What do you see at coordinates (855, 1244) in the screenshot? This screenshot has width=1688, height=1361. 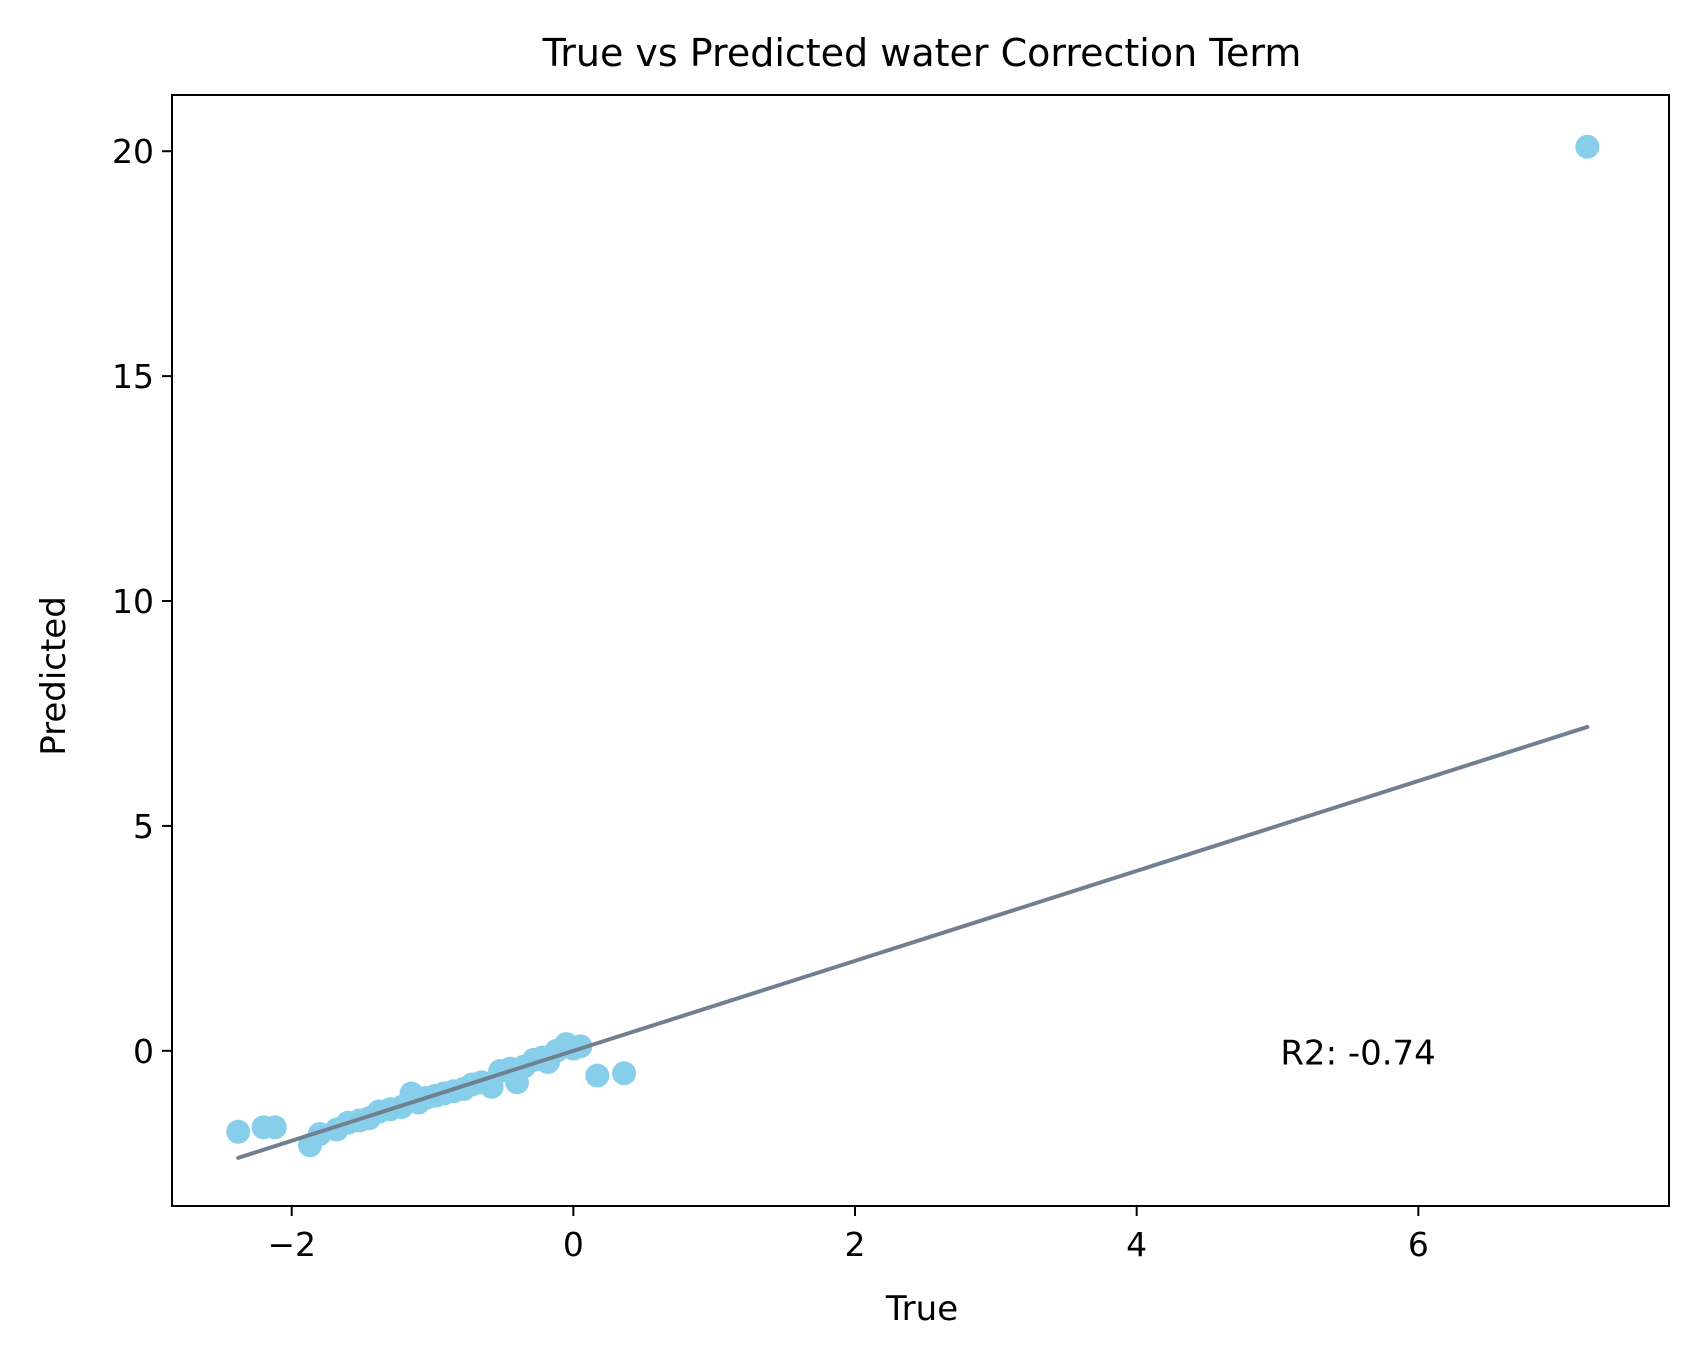 I see `x-tick-label: 2` at bounding box center [855, 1244].